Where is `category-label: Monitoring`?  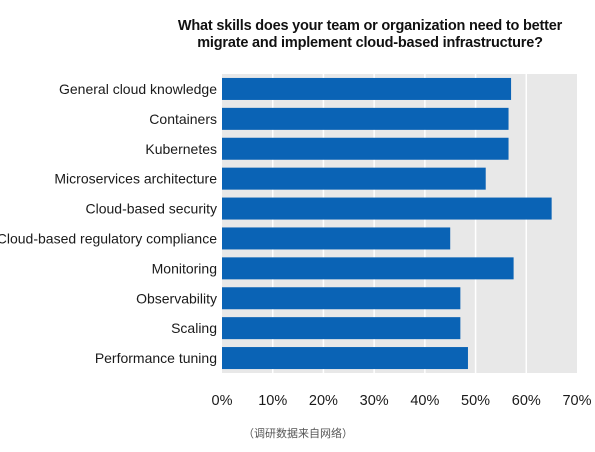
category-label: Monitoring is located at coordinates (184, 268).